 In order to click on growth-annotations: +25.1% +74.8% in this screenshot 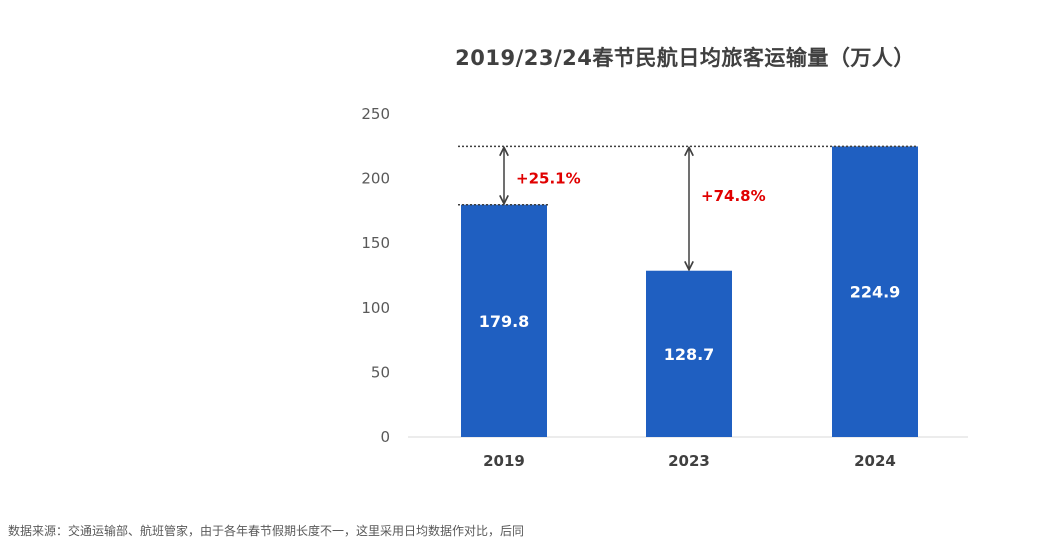, I will do `click(688, 206)`.